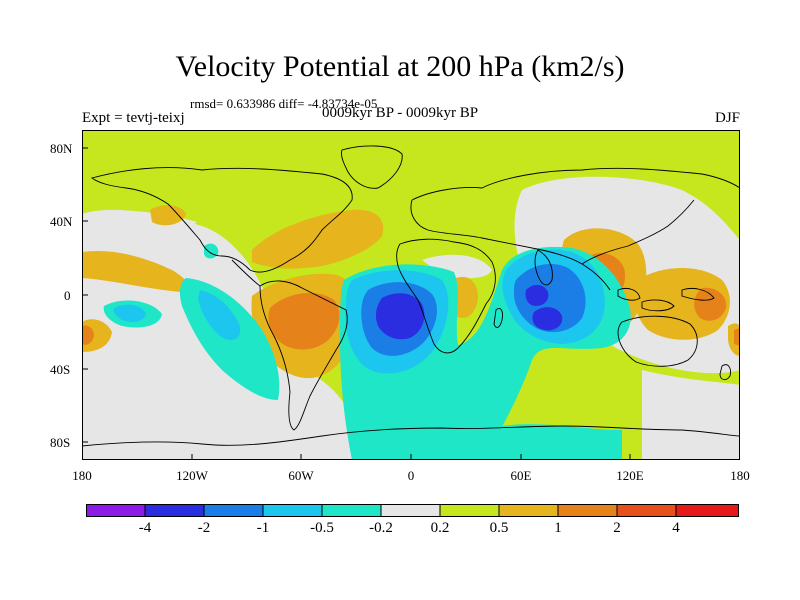 This screenshot has height=600, width=800. I want to click on field-neg-eastern-pacific-mid, so click(129, 313).